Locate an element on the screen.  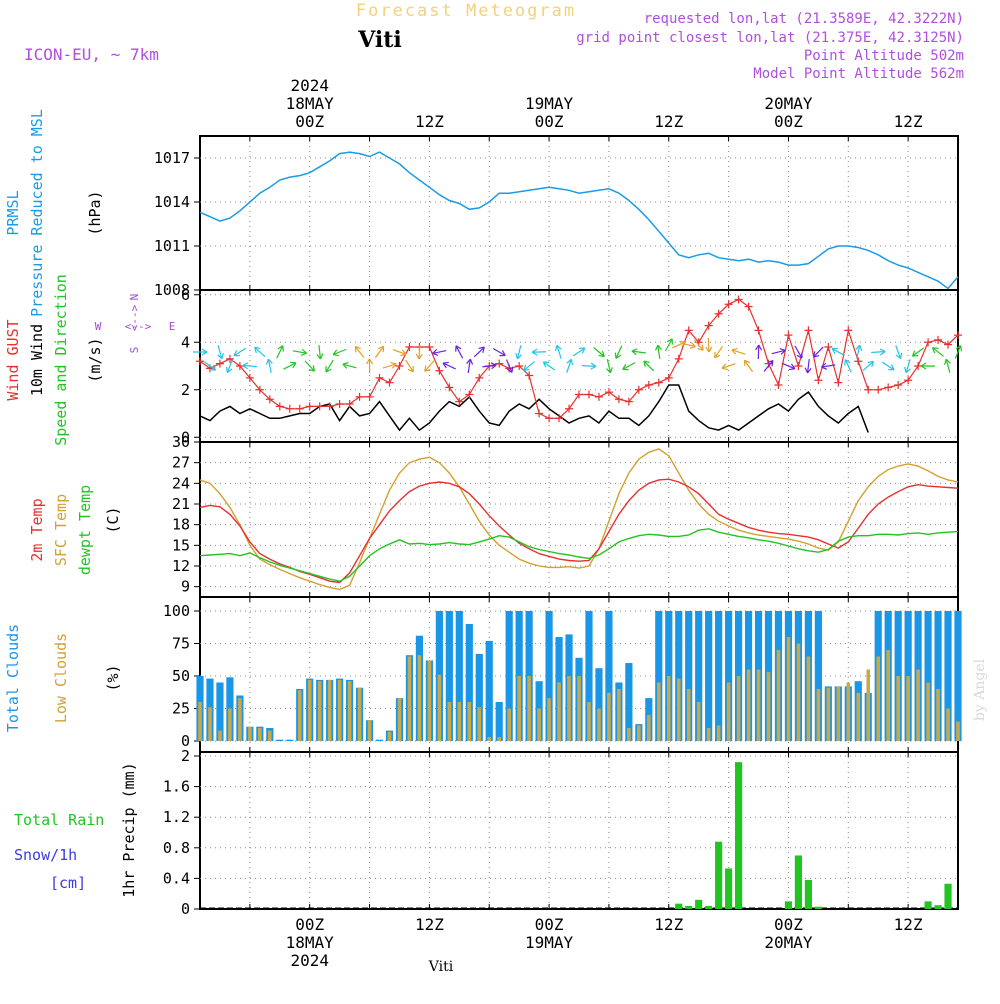
arrow-shaft is located at coordinates (708, 345).